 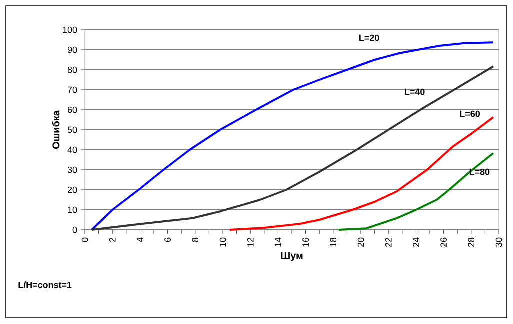 I want to click on series-label: L=80, so click(x=480, y=172).